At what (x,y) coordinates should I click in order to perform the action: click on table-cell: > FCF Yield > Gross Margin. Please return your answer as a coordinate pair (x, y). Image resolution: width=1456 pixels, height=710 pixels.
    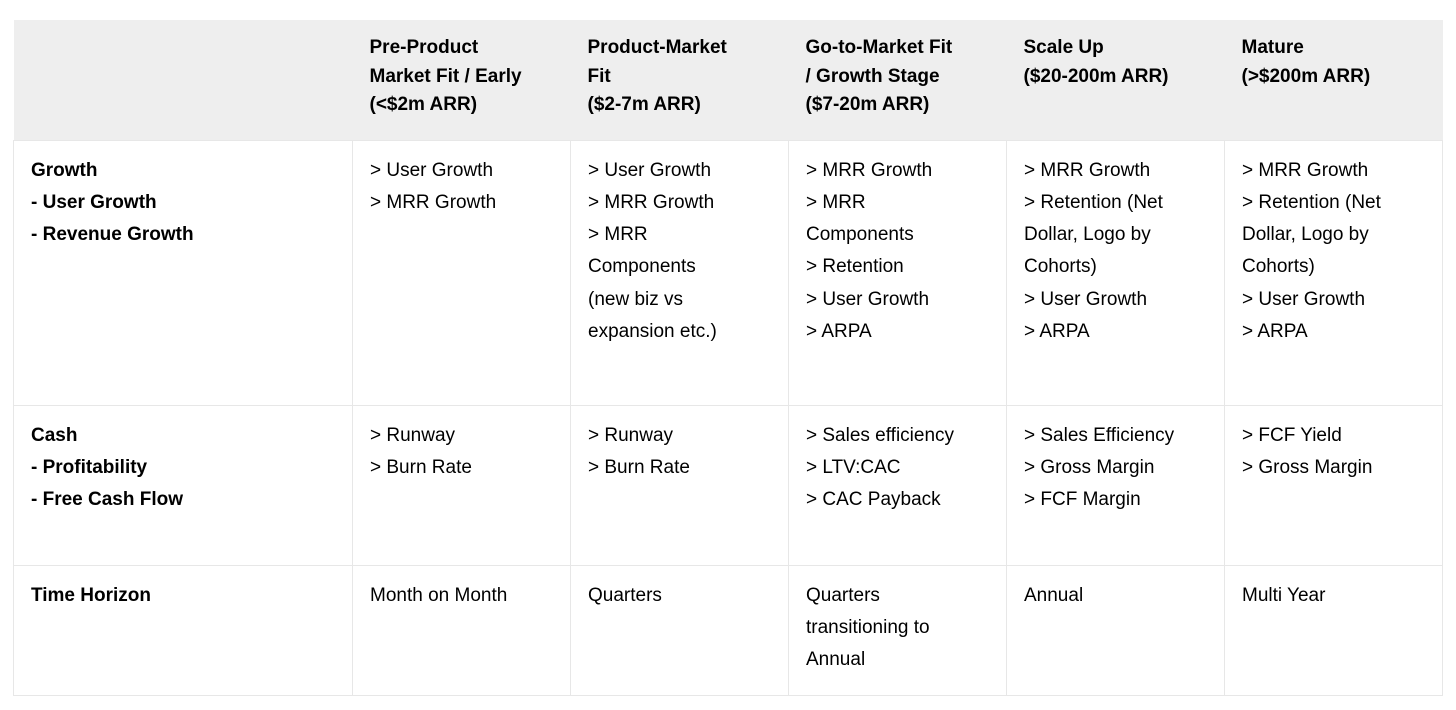
    Looking at the image, I should click on (1333, 485).